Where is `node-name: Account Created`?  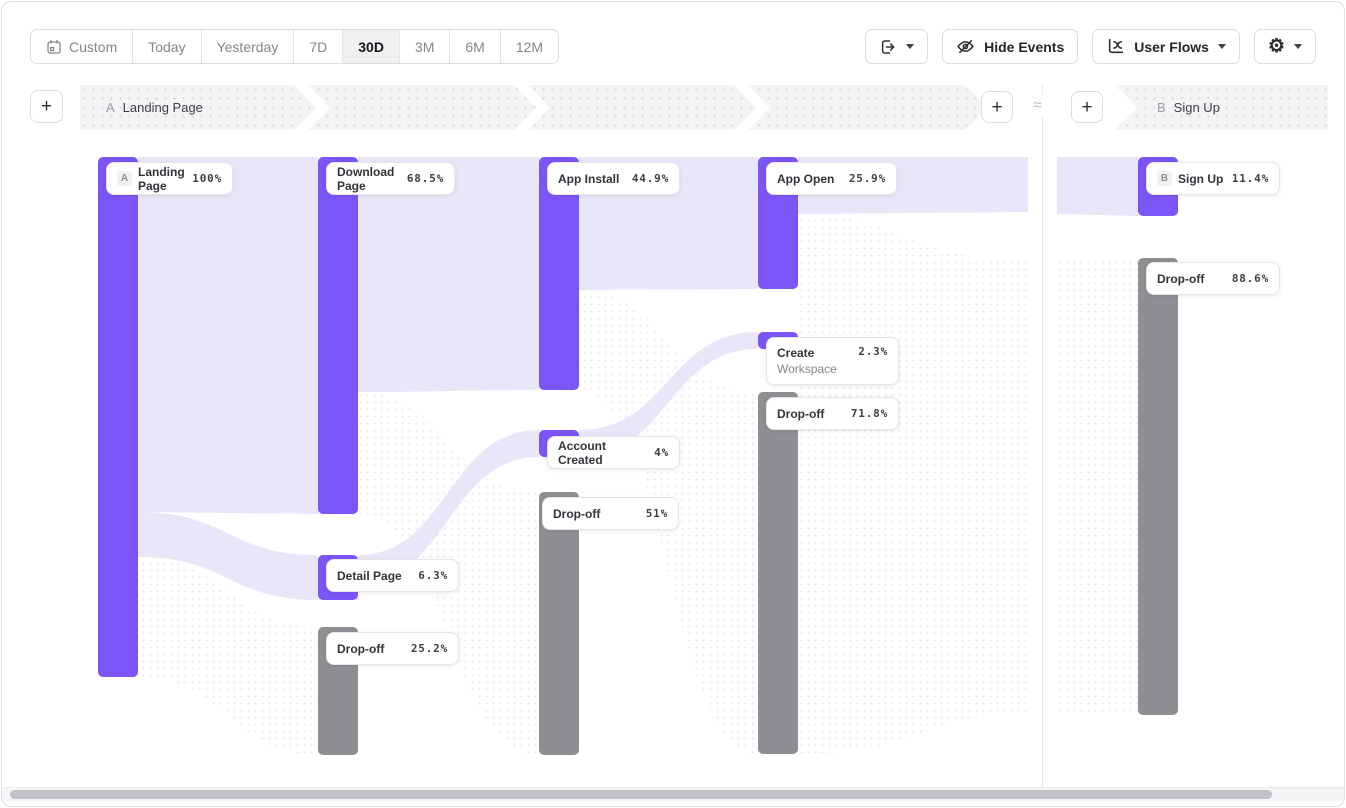 node-name: Account Created is located at coordinates (582, 452).